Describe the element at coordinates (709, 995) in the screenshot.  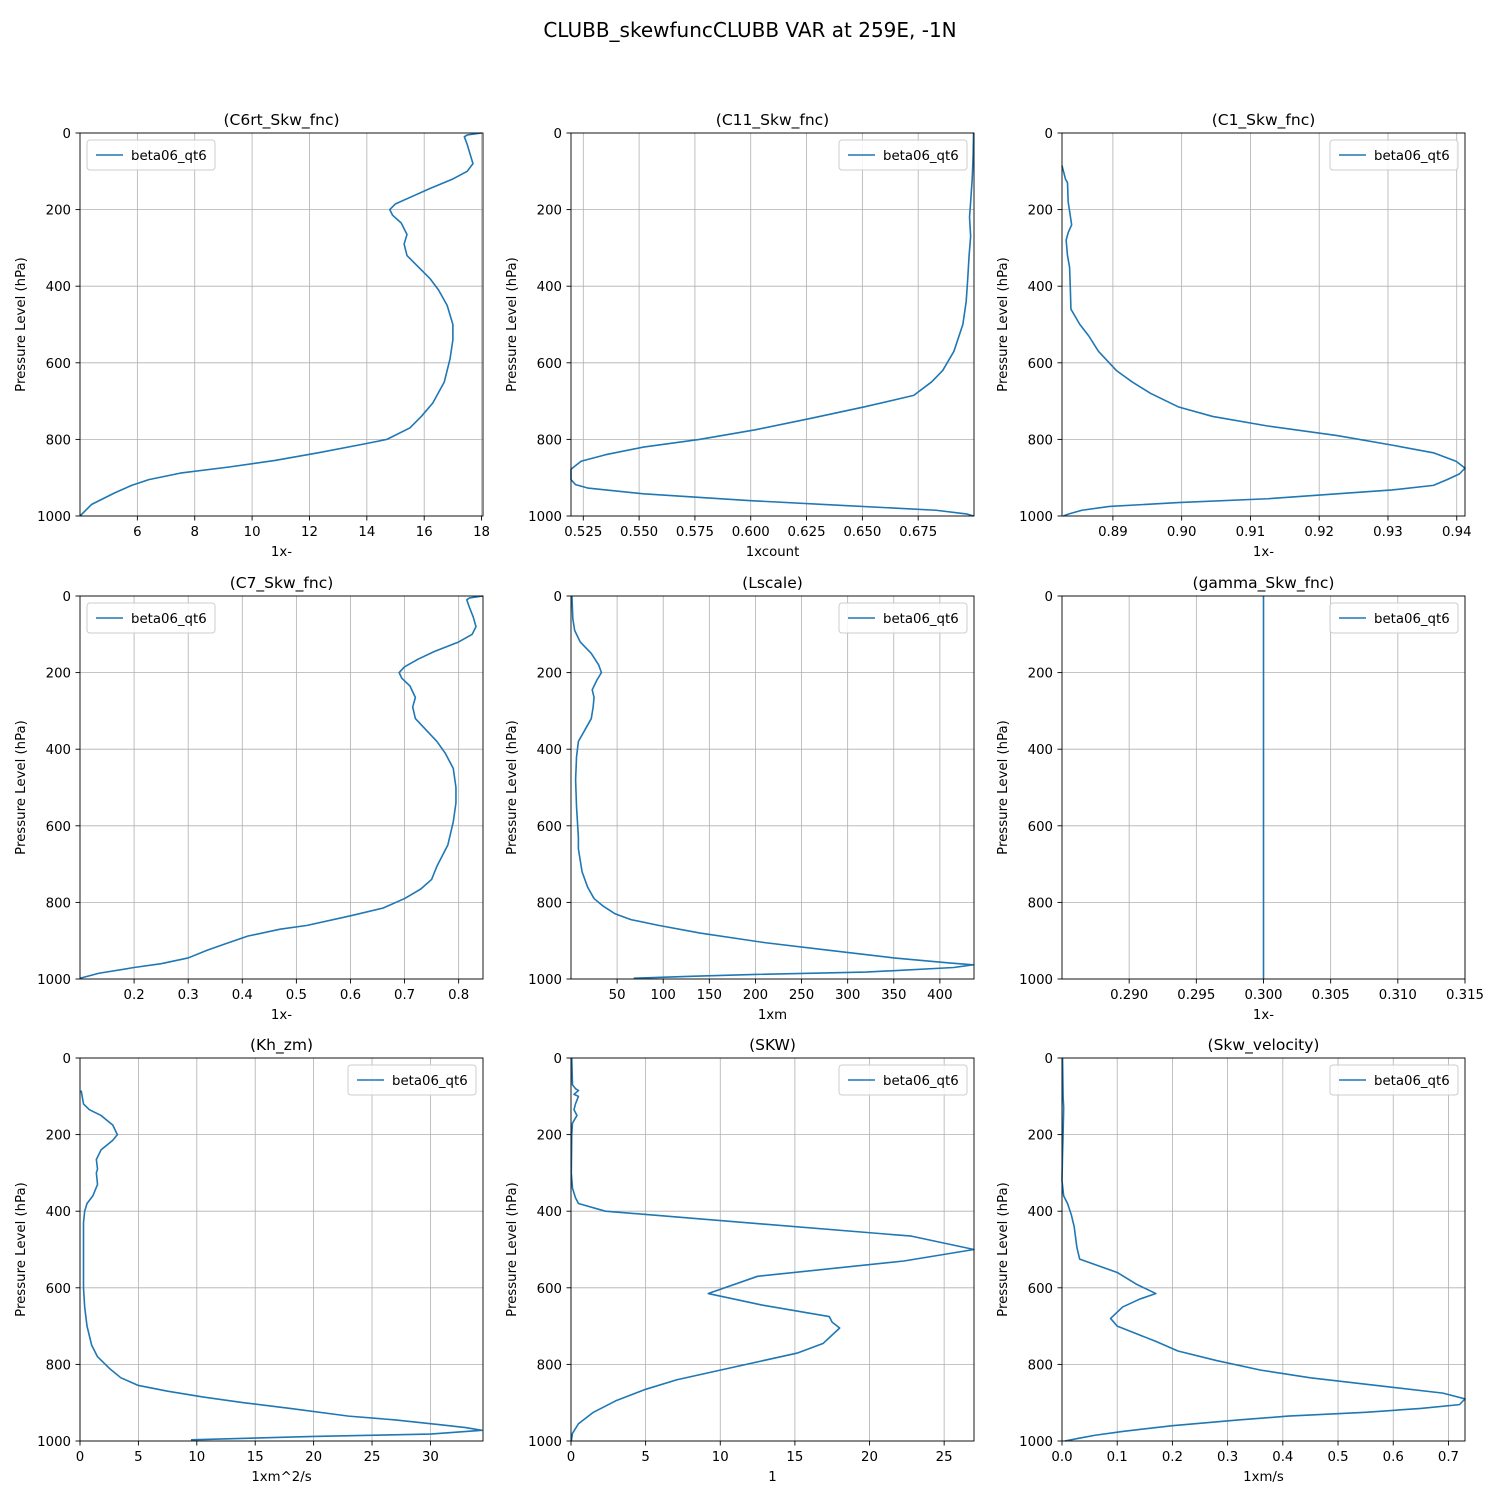
I see `x-tick-label: 150` at that location.